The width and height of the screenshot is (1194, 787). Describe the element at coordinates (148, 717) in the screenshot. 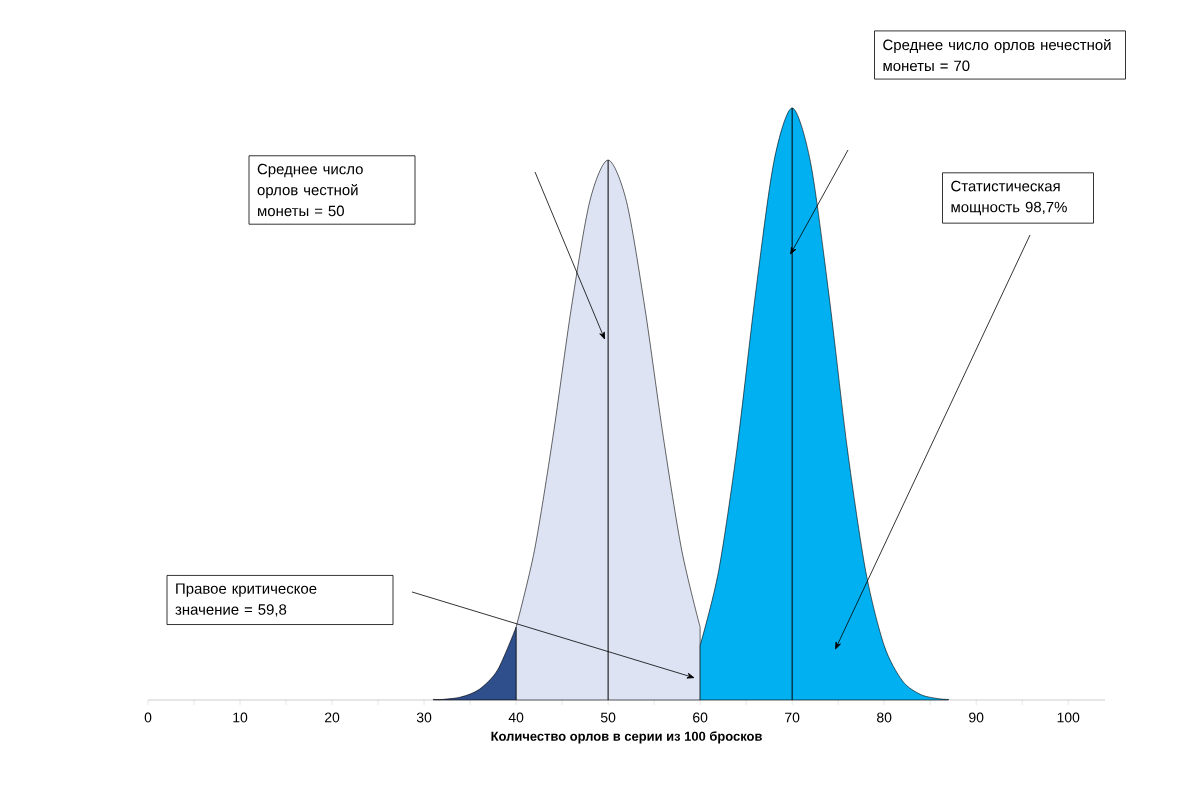

I see `x-tick-label: 0` at that location.